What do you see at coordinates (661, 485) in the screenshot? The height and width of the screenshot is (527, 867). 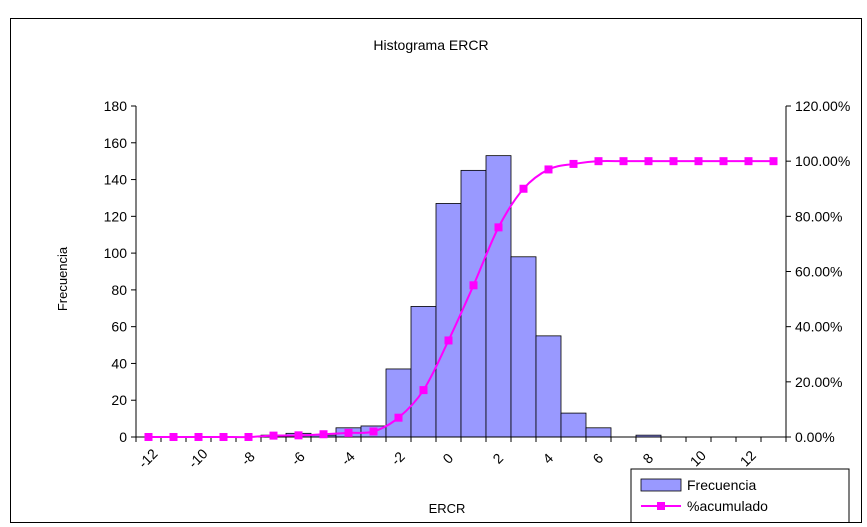 I see `legend-swatch-frecuencia` at bounding box center [661, 485].